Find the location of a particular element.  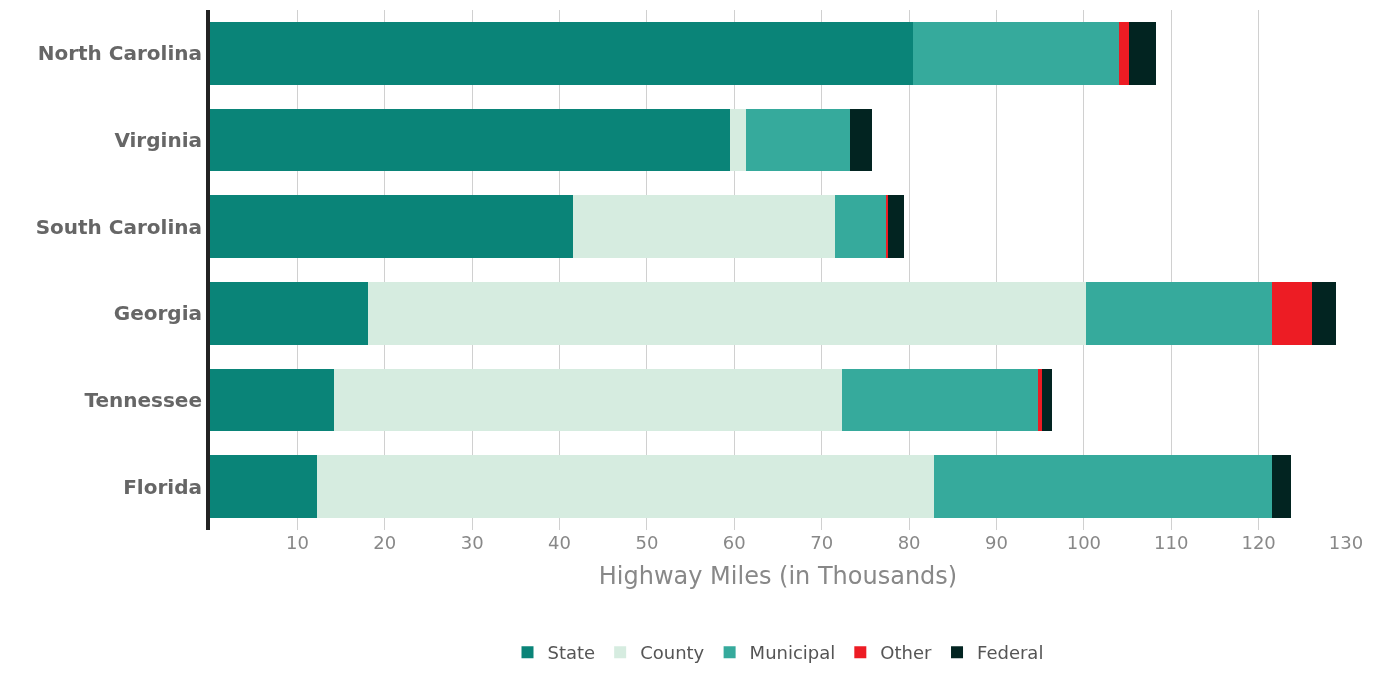

y-tick-label: Georgia is located at coordinates (157, 313).